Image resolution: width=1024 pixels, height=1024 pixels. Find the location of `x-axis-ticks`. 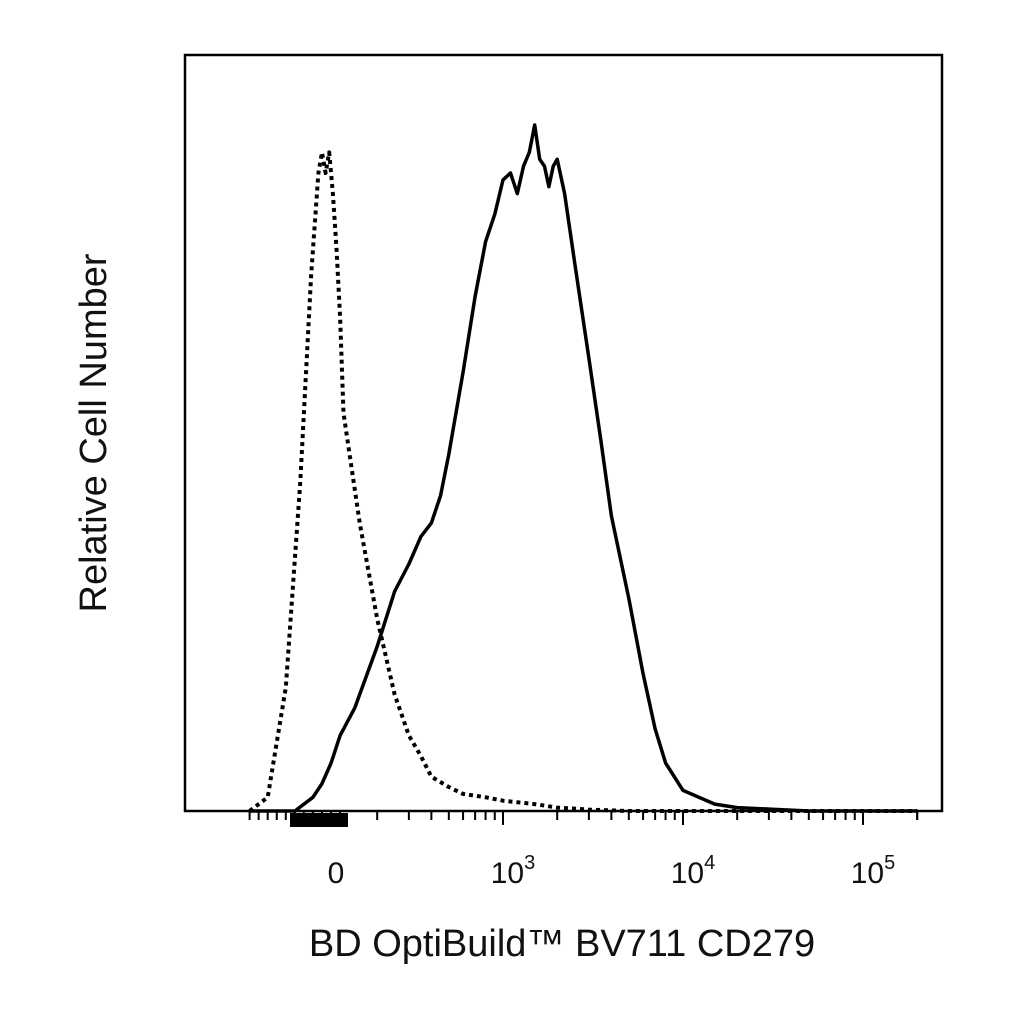

x-axis-ticks is located at coordinates (583, 819).